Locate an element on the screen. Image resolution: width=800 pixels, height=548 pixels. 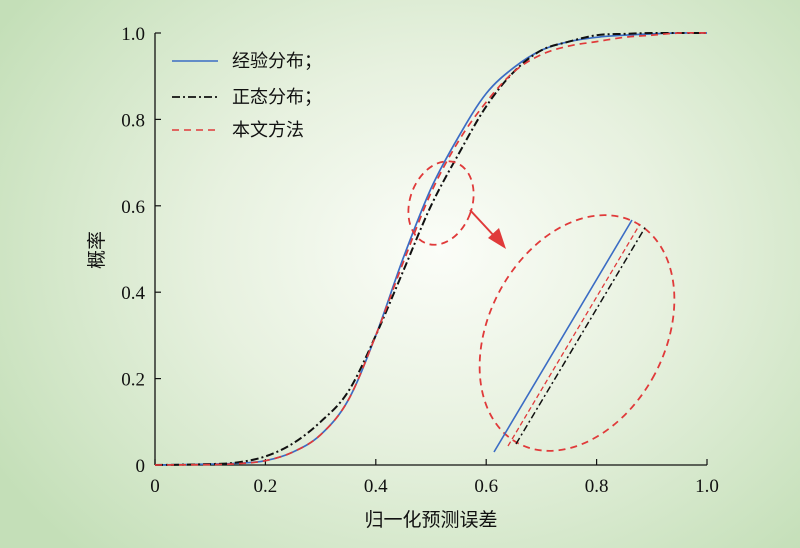
legend-label-empirical: 经验分布； is located at coordinates (277, 61).